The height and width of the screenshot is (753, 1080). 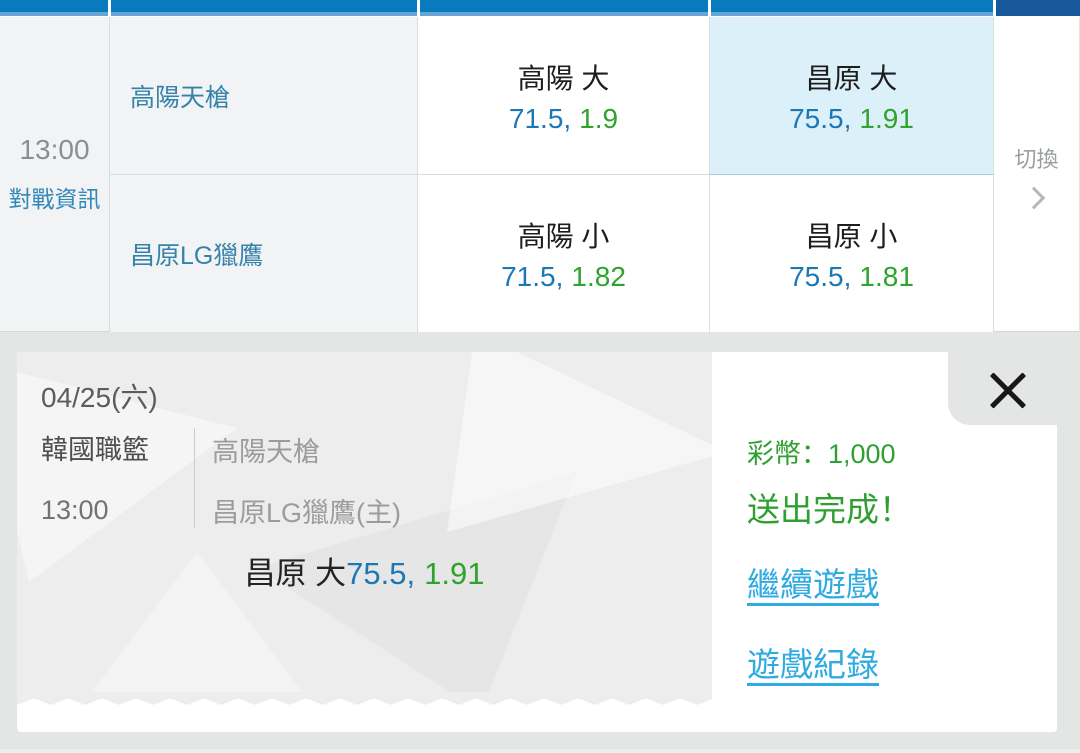 What do you see at coordinates (1038, 8) in the screenshot?
I see `header-segment-switch` at bounding box center [1038, 8].